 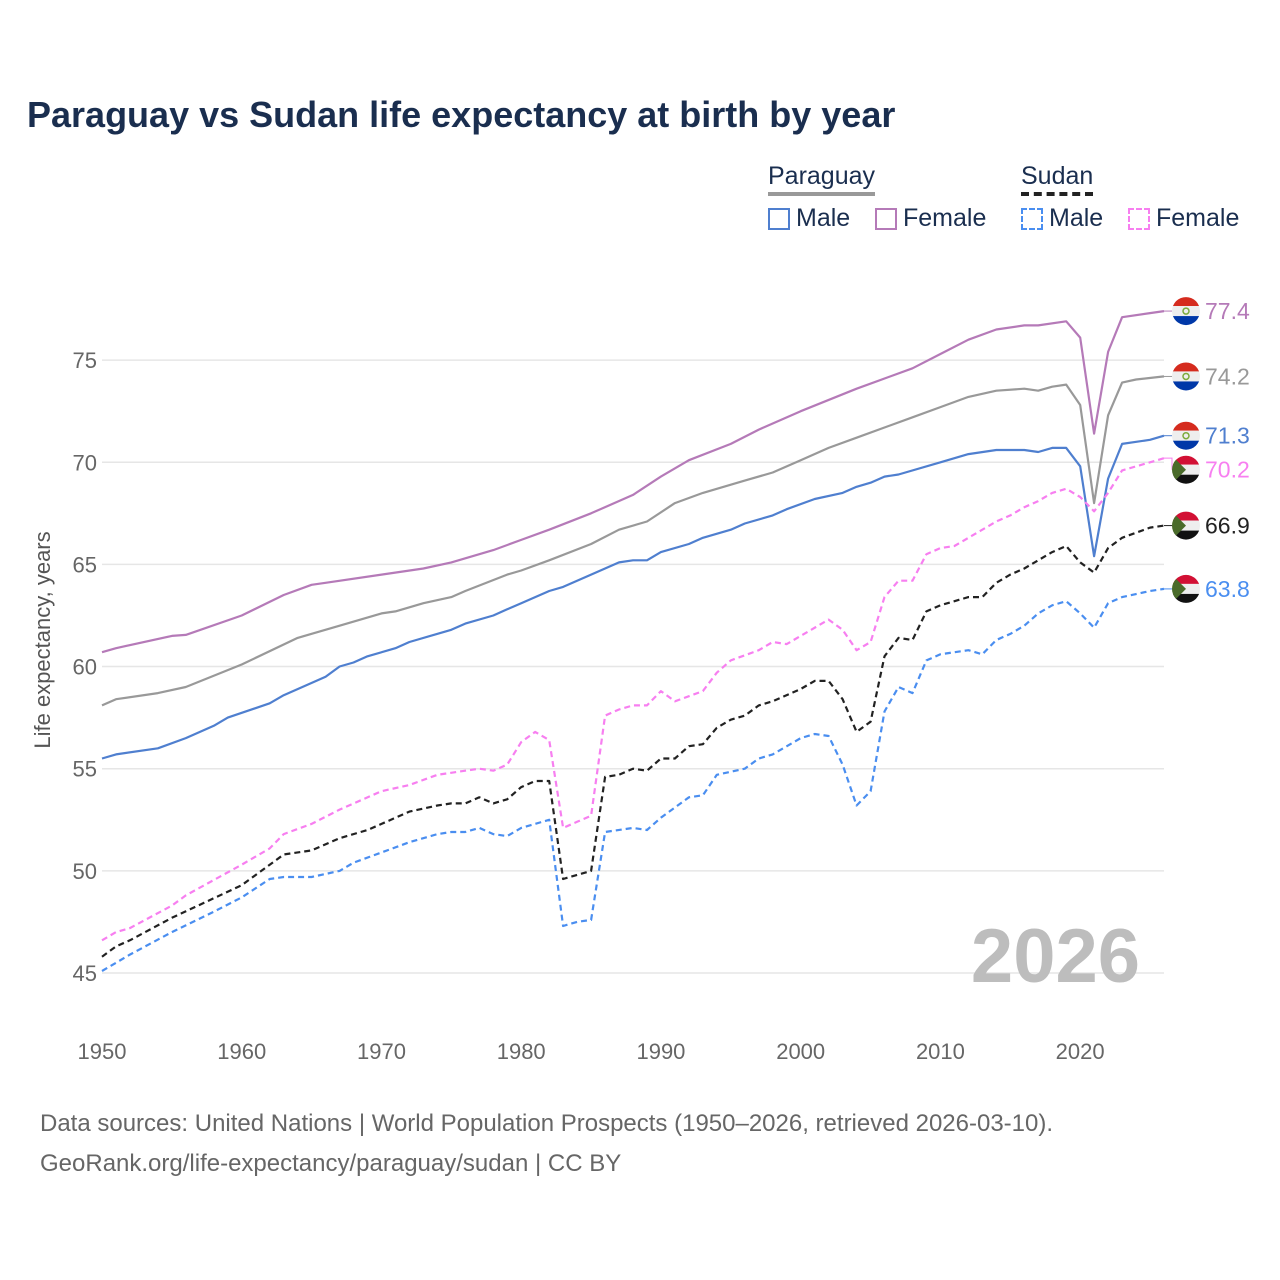 What do you see at coordinates (1168, 463) in the screenshot?
I see `end-label-connector` at bounding box center [1168, 463].